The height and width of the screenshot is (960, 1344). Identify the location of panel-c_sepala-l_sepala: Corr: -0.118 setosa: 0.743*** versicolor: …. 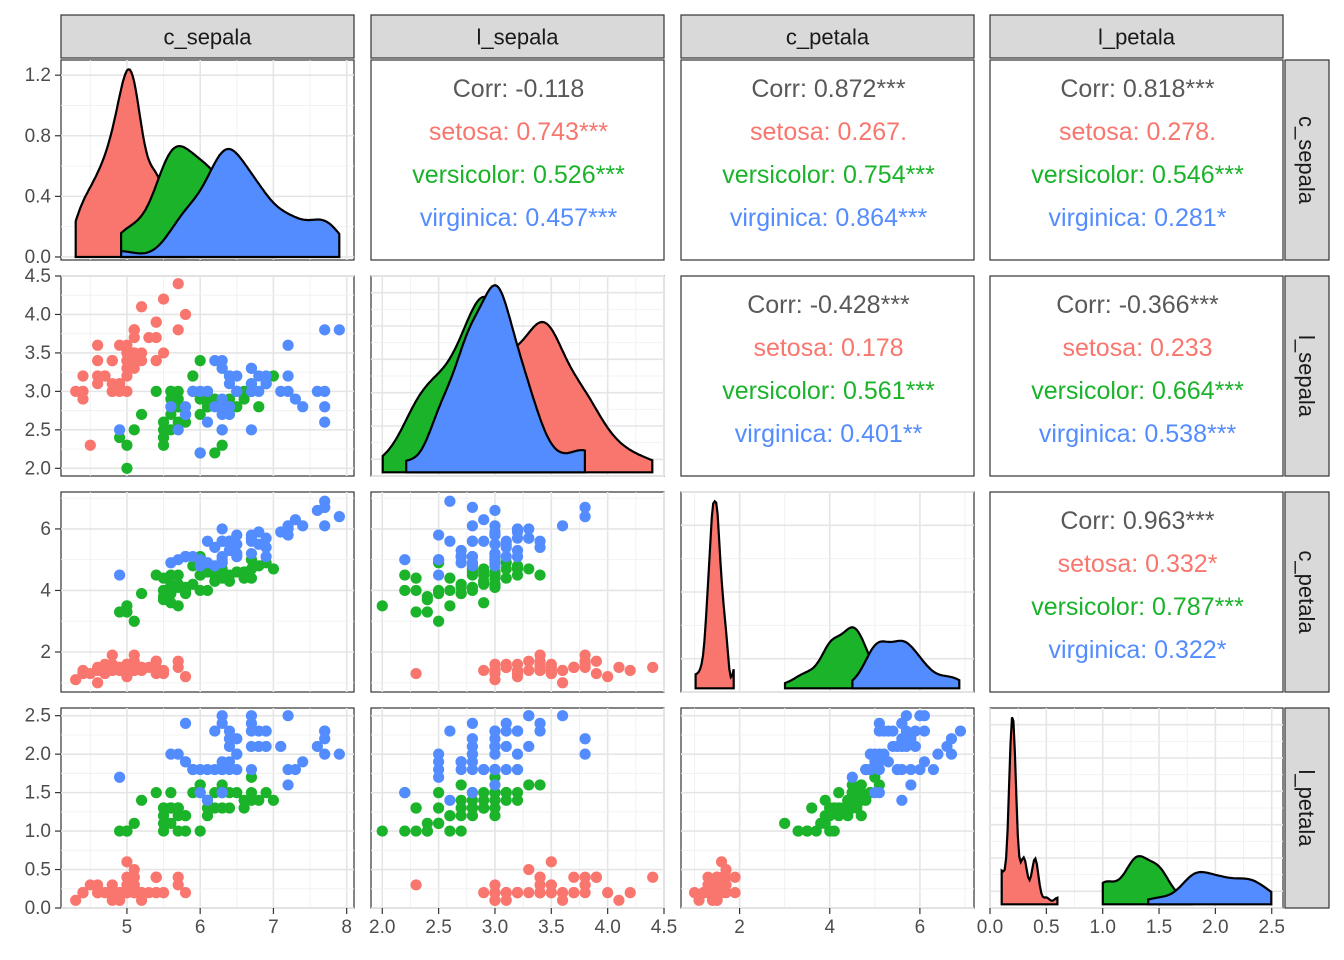
(517, 160).